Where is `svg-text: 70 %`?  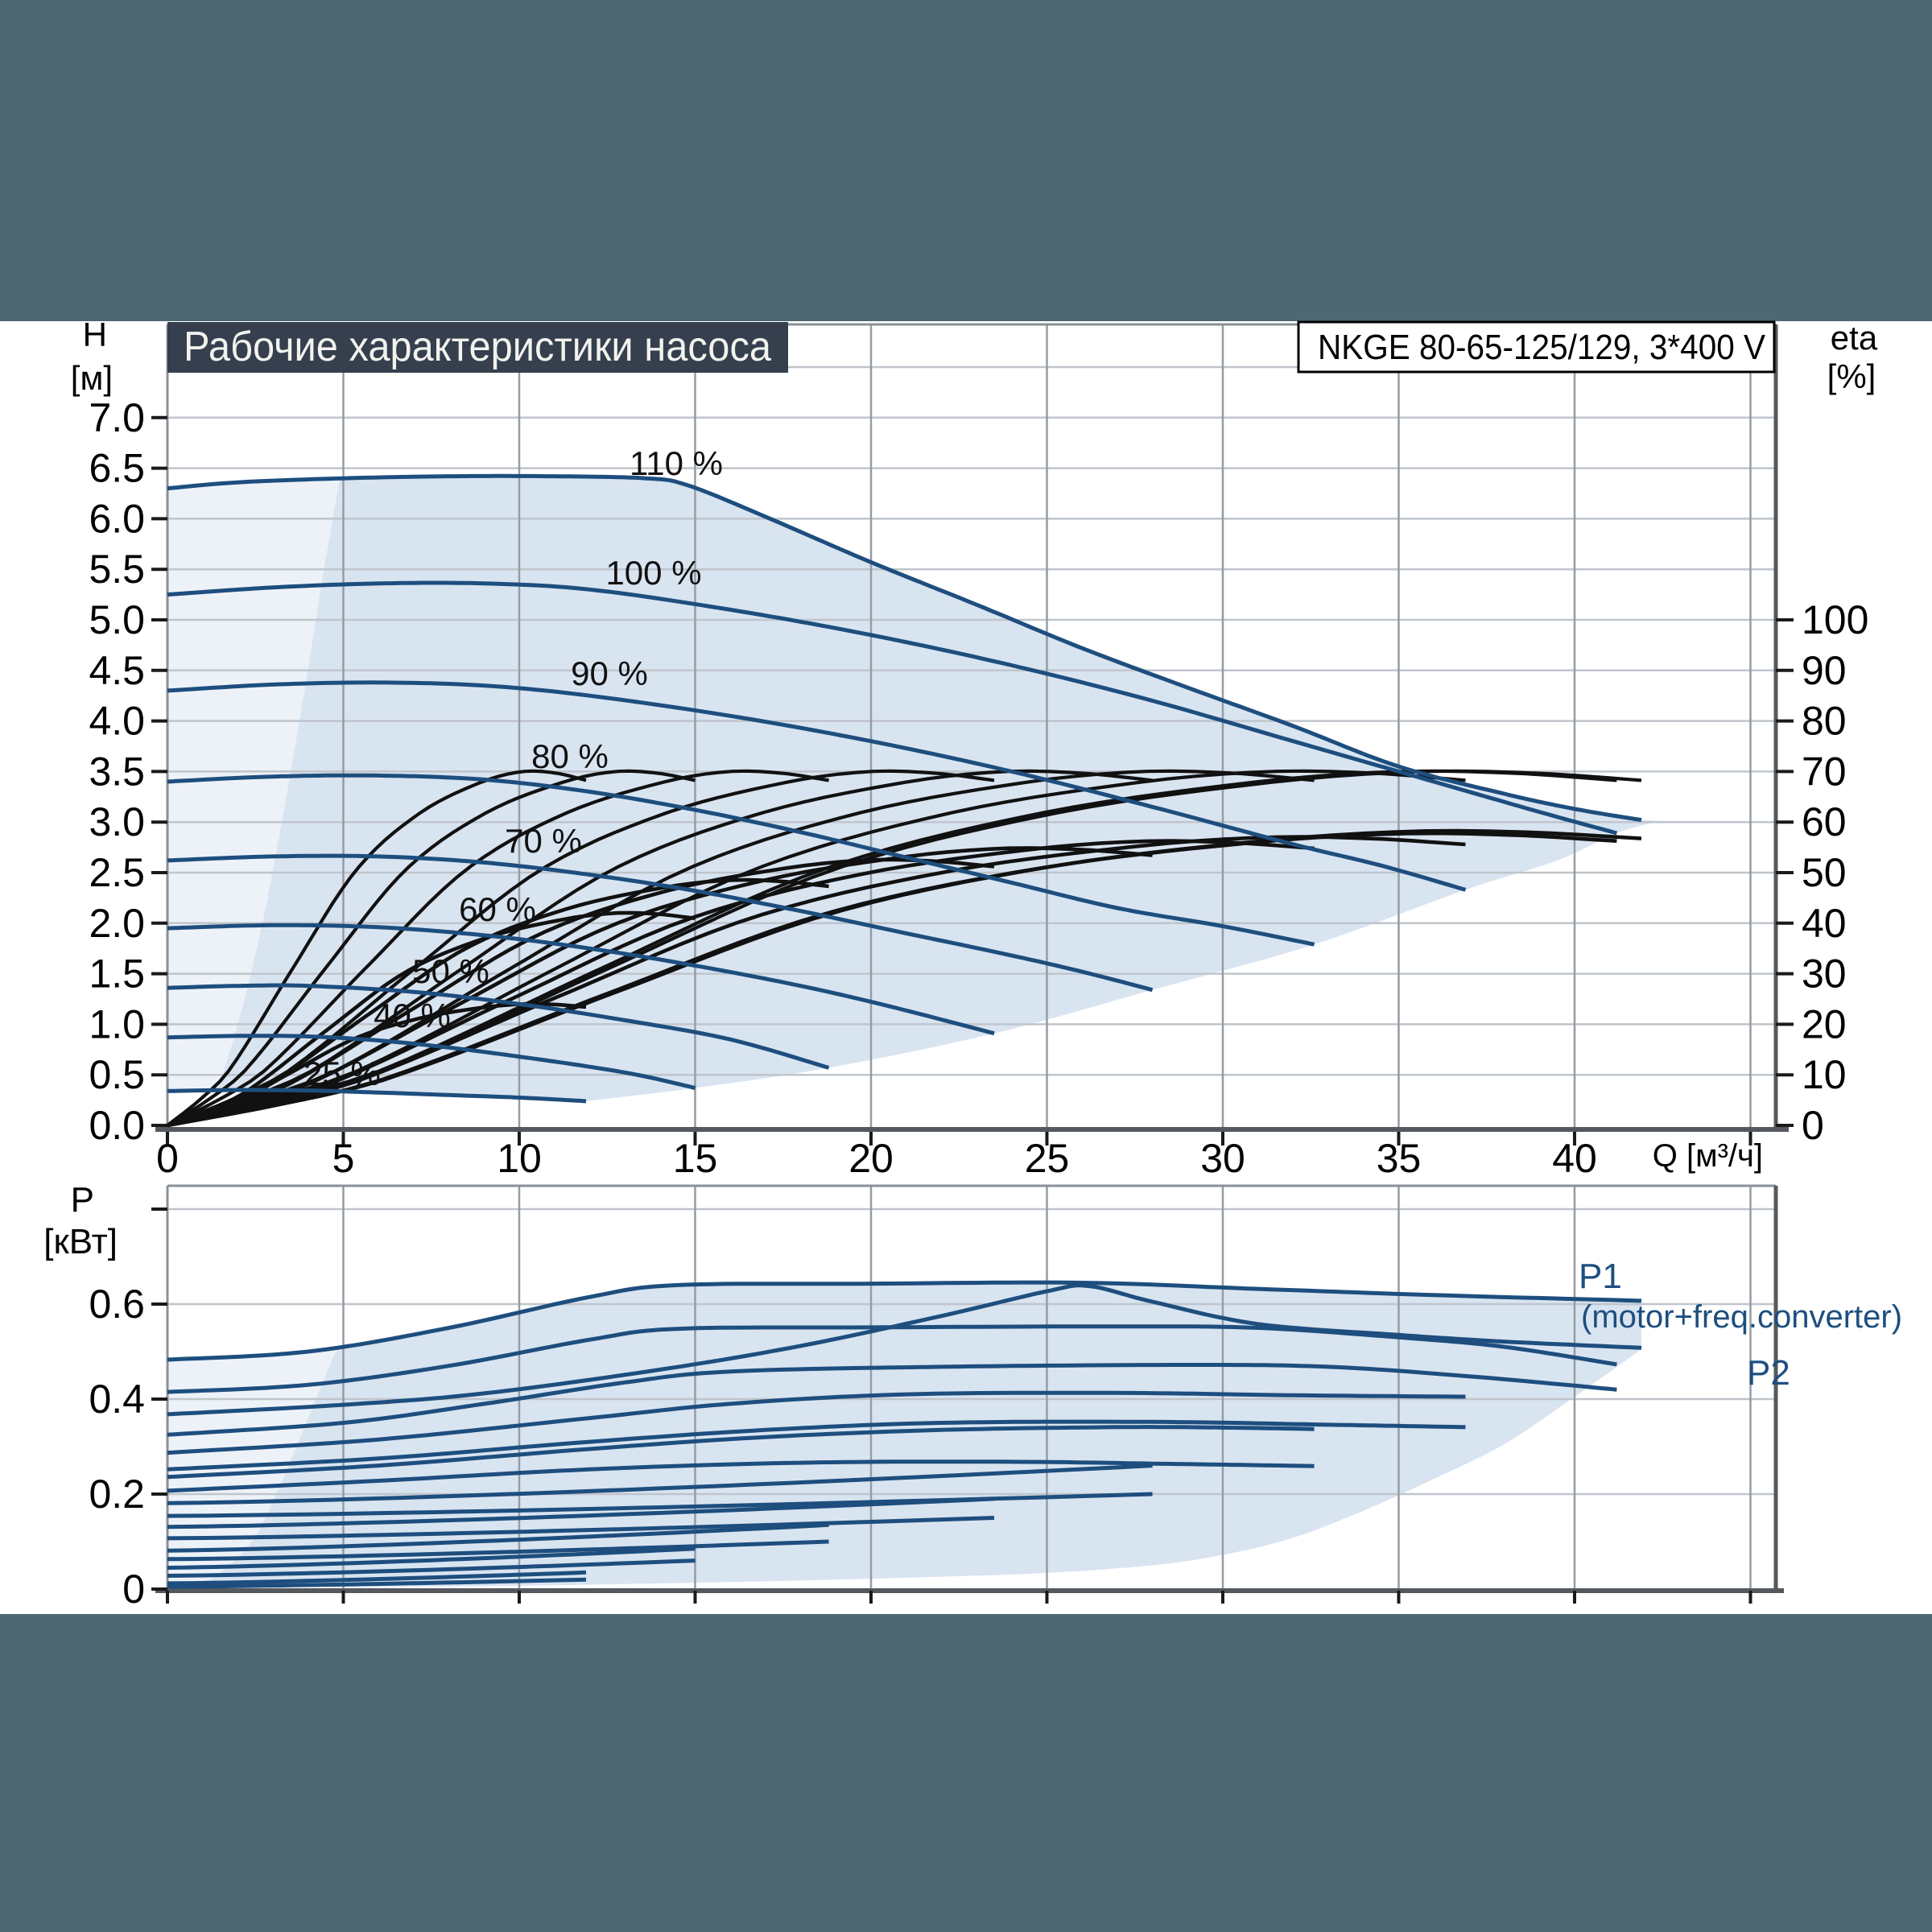
svg-text: 70 % is located at coordinates (543, 841).